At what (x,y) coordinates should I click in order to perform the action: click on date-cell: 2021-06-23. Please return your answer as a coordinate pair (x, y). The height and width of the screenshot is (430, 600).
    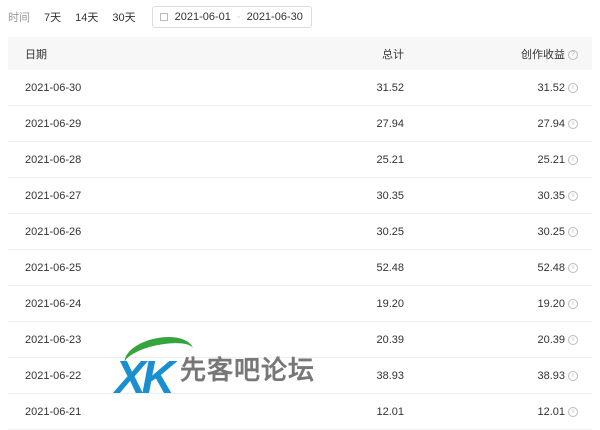
    Looking at the image, I should click on (106, 339).